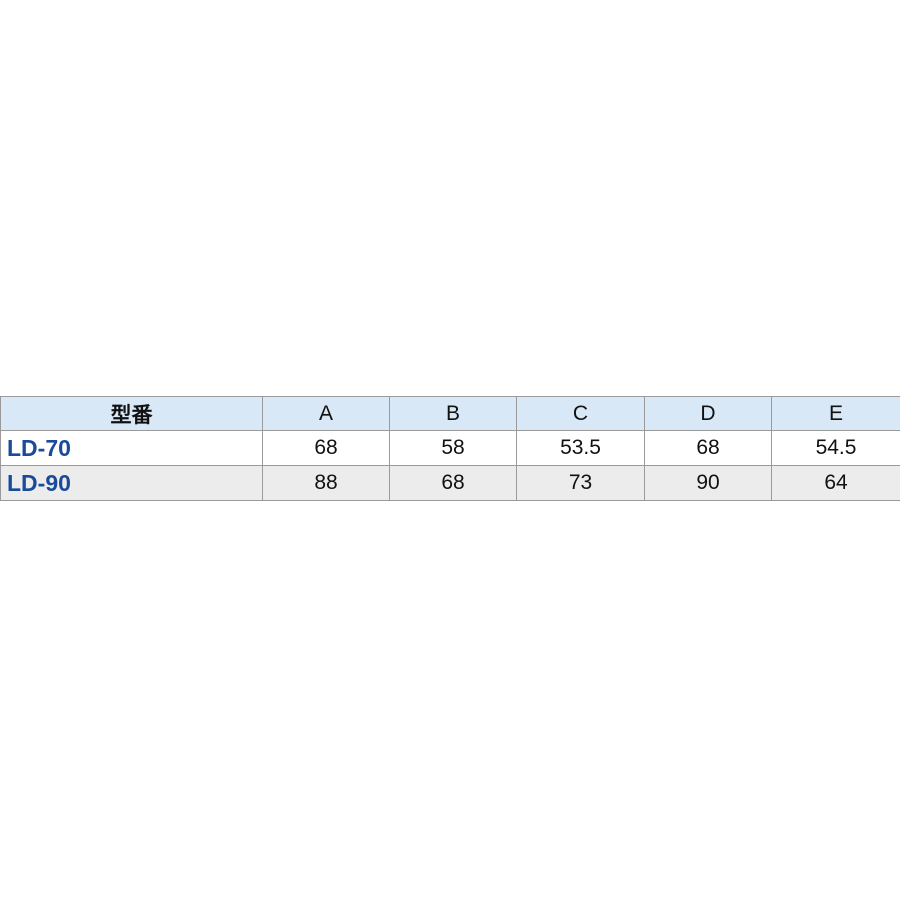  I want to click on value-cell: 64, so click(835, 483).